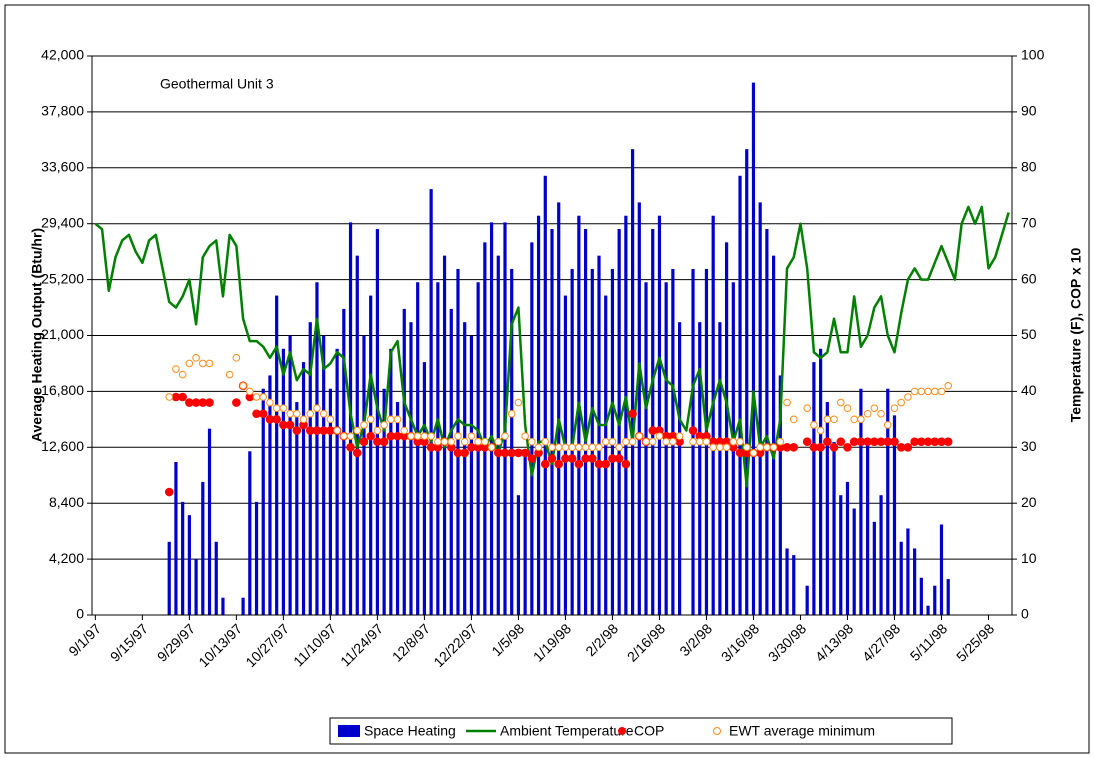  What do you see at coordinates (349, 731) in the screenshot?
I see `legend-swatch` at bounding box center [349, 731].